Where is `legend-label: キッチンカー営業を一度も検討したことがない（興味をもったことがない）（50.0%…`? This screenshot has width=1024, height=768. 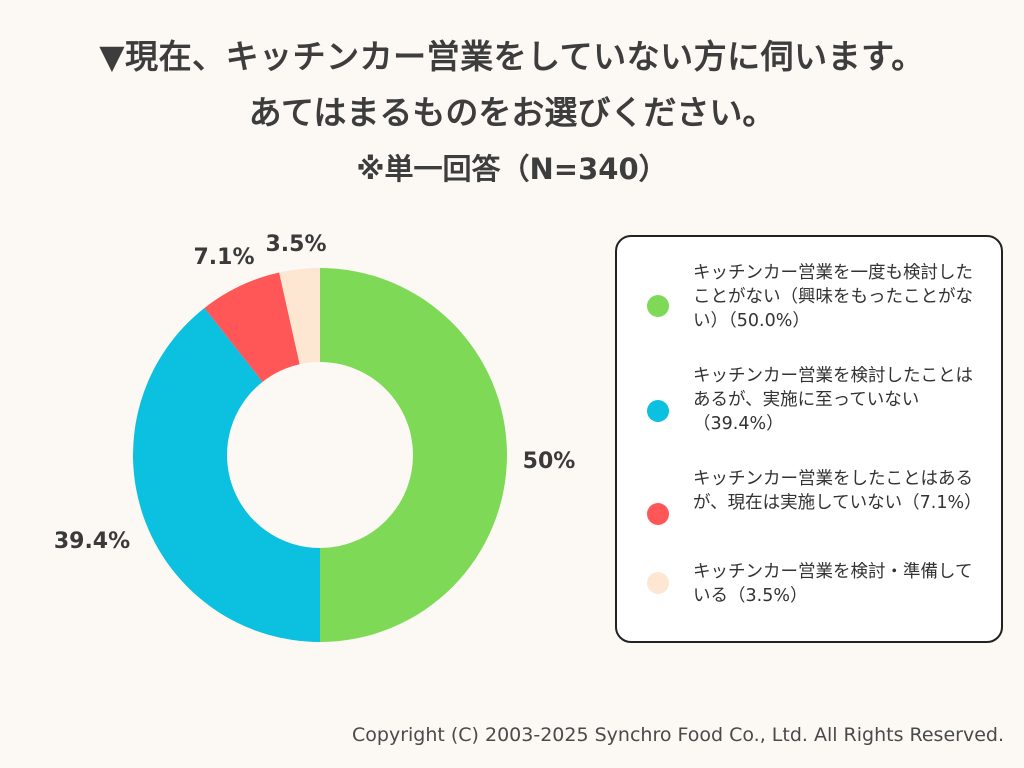 legend-label: キッチンカー営業を一度も検討したことがない（興味をもったことがない）（50.0%… is located at coordinates (833, 297).